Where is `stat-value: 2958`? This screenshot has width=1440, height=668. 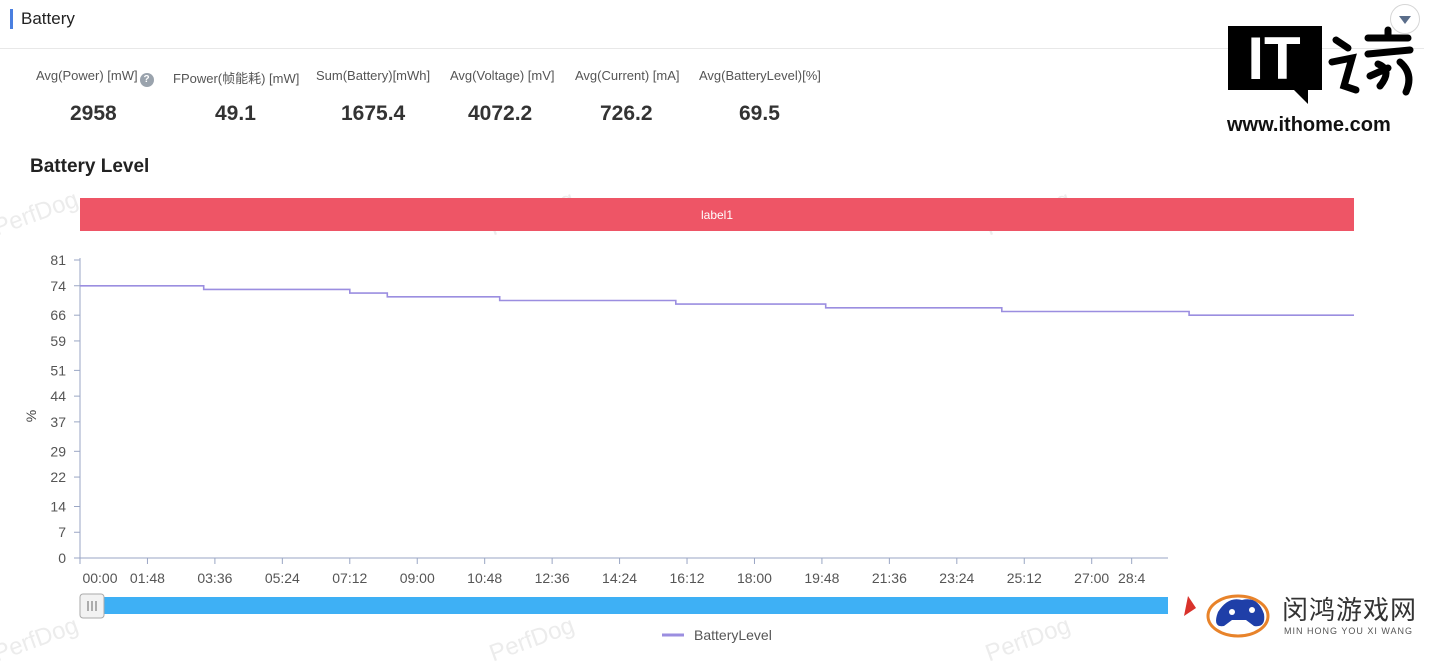
stat-value: 2958 is located at coordinates (93, 113).